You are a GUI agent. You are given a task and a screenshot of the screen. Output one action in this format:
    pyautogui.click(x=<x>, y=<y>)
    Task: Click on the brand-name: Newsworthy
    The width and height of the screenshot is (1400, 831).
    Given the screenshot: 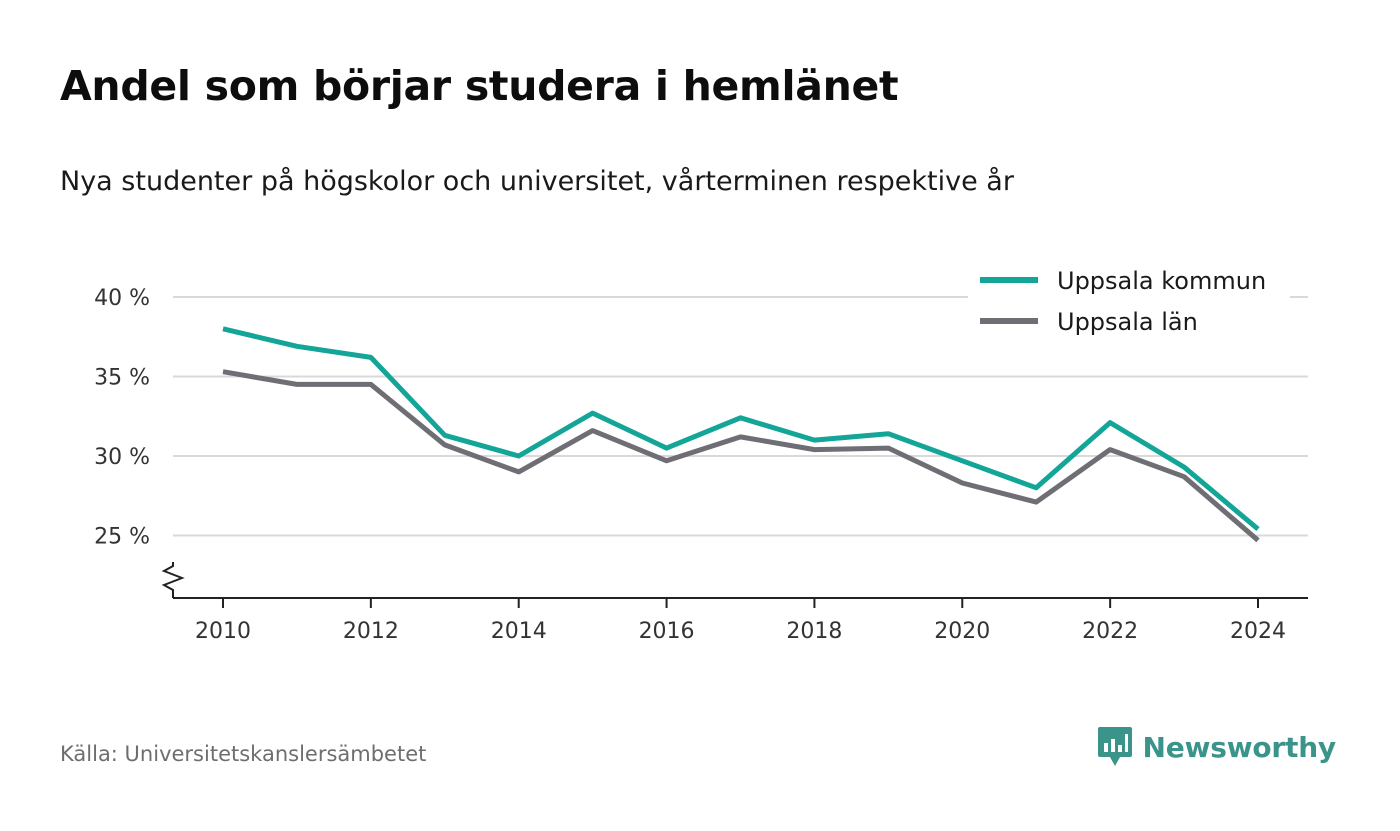 What is the action you would take?
    pyautogui.click(x=1239, y=747)
    